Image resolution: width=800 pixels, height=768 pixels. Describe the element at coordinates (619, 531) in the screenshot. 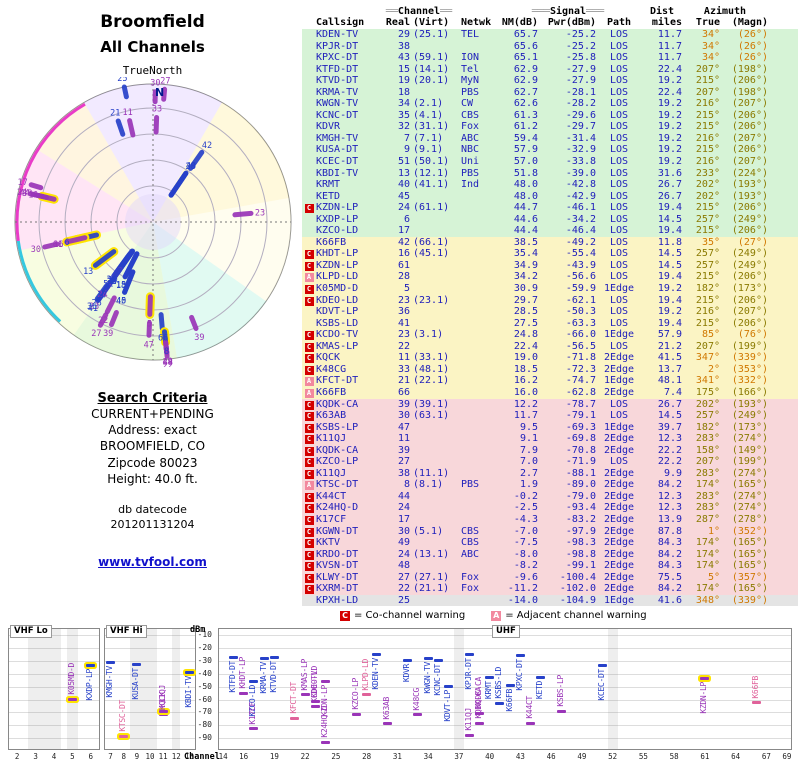

I see `cell-pa: 2Edge` at that location.